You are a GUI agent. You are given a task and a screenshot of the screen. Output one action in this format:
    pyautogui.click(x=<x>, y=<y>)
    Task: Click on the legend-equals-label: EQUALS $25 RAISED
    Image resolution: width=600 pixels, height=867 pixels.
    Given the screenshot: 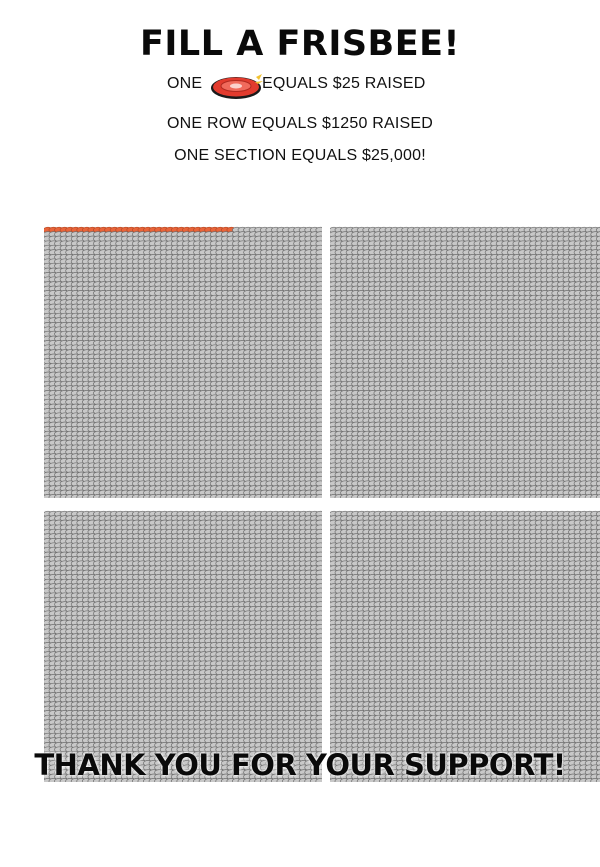 What is the action you would take?
    pyautogui.click(x=344, y=83)
    